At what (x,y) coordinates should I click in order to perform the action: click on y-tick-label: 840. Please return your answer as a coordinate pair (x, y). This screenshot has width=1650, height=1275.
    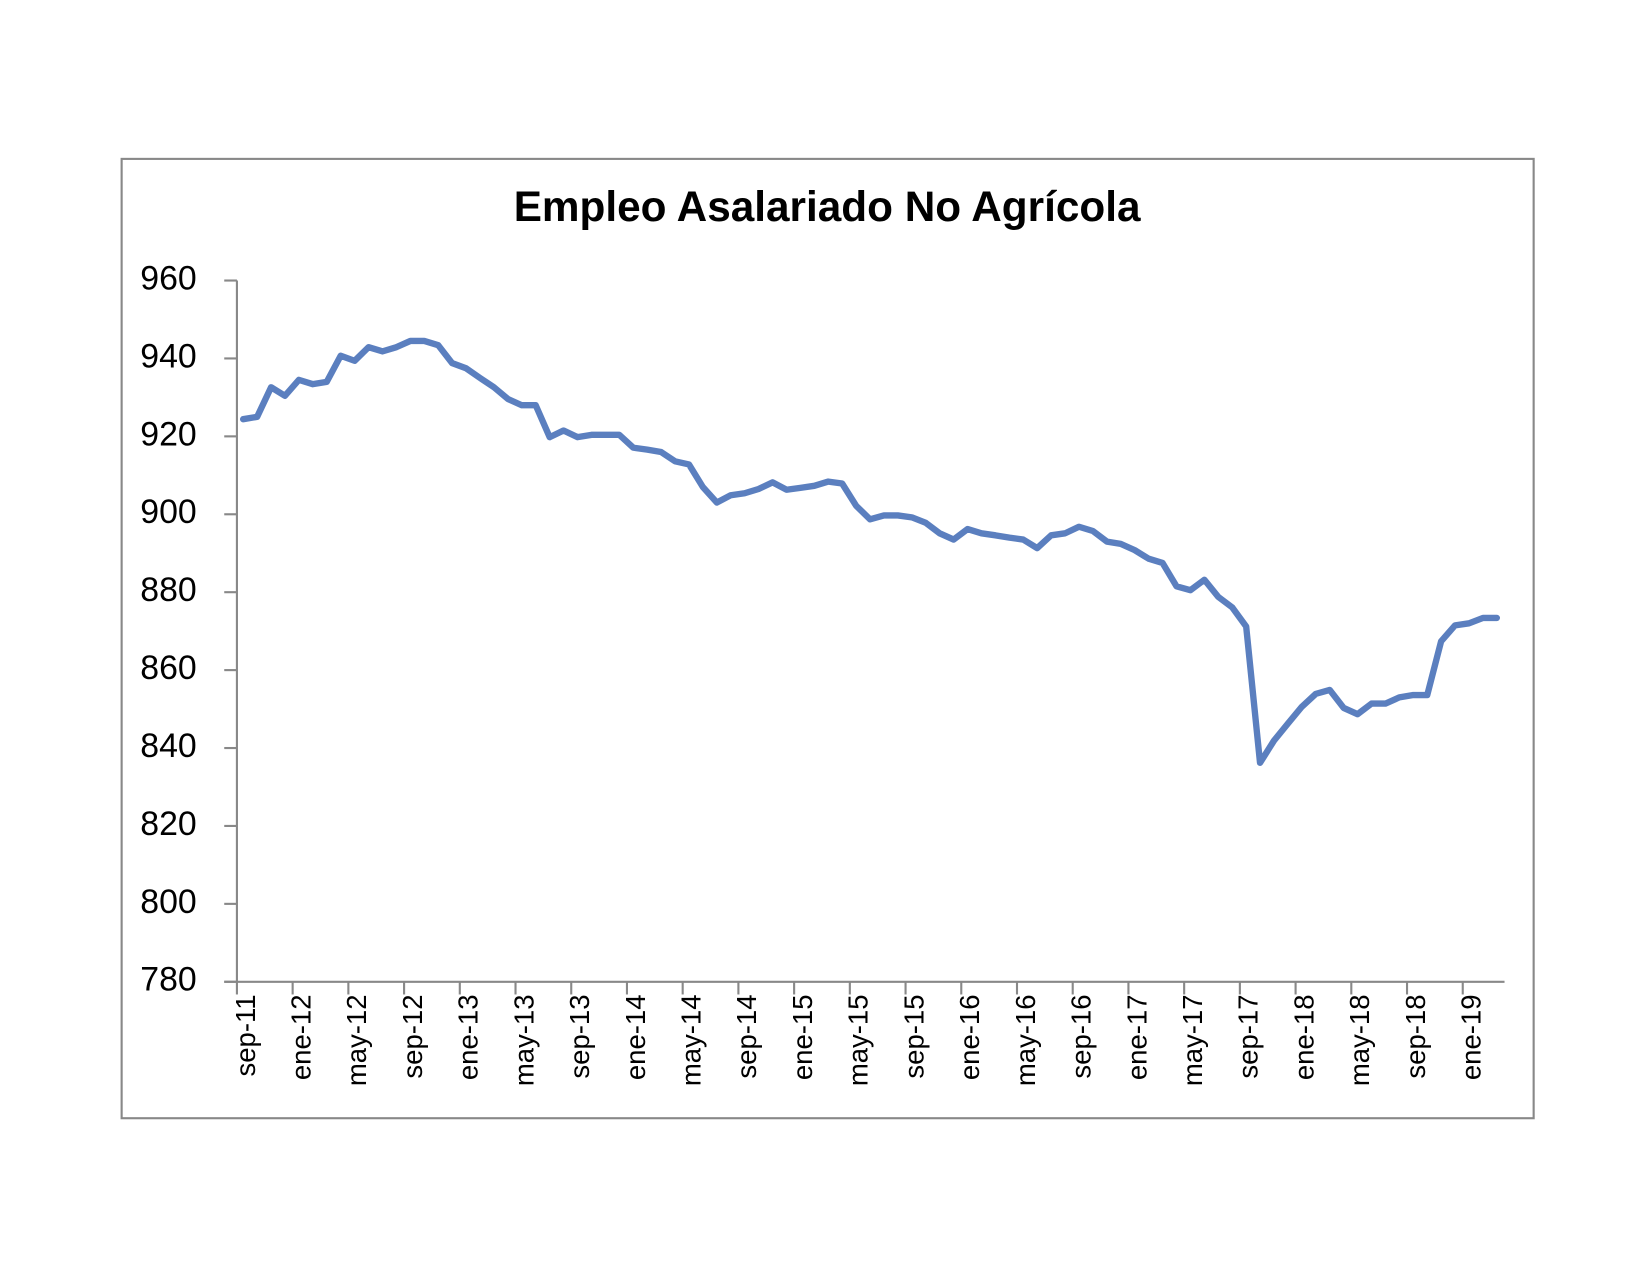
    Looking at the image, I should click on (168, 746).